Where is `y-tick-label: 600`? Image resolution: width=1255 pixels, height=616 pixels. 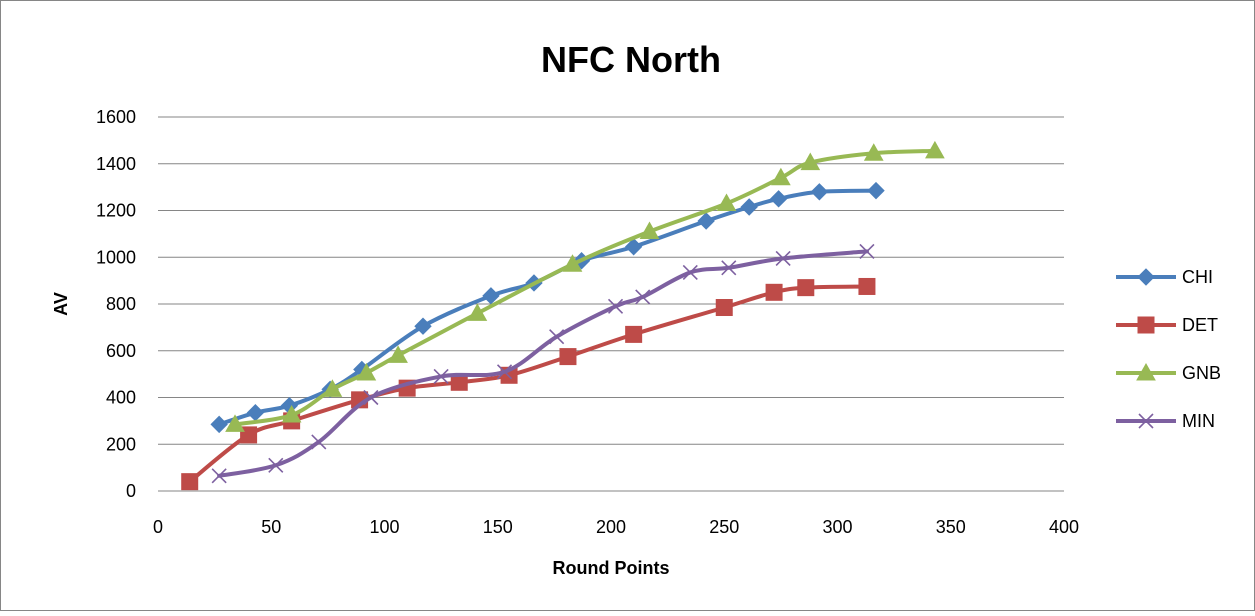
y-tick-label: 600 is located at coordinates (121, 351).